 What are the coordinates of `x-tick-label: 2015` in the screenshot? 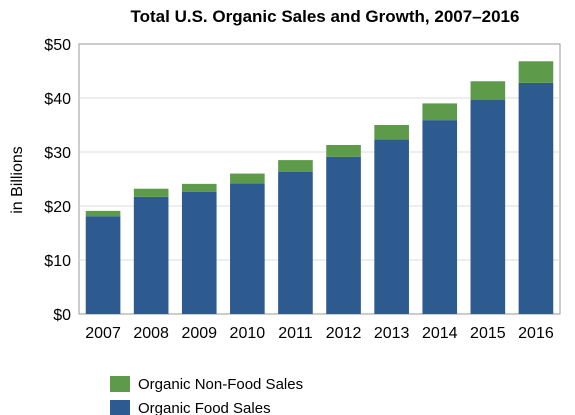 It's located at (488, 333).